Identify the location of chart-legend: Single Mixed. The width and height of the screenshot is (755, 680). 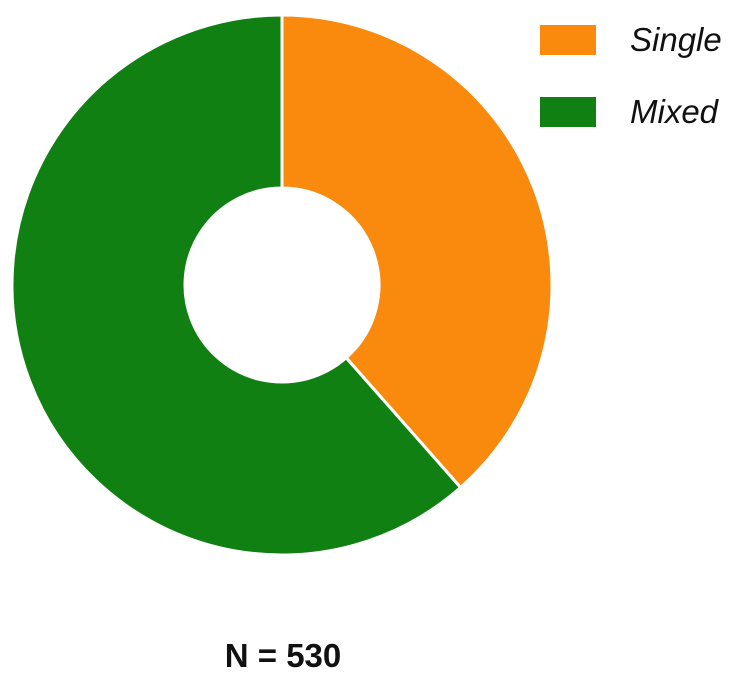
(631, 92).